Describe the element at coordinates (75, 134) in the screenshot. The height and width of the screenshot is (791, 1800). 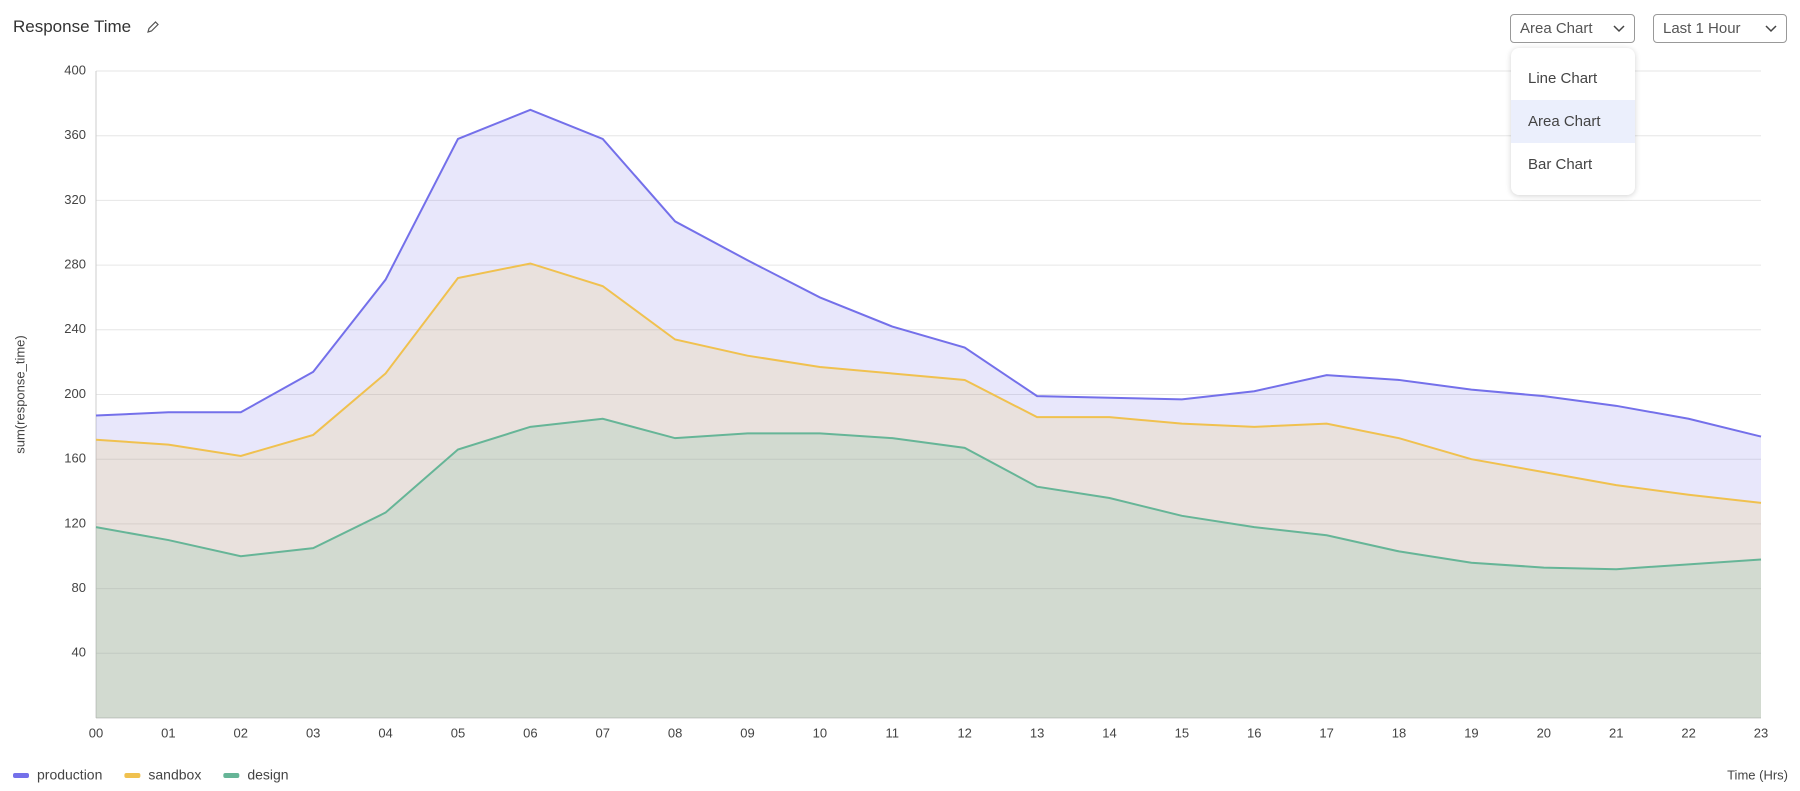
I see `y-tick-label: 360` at that location.